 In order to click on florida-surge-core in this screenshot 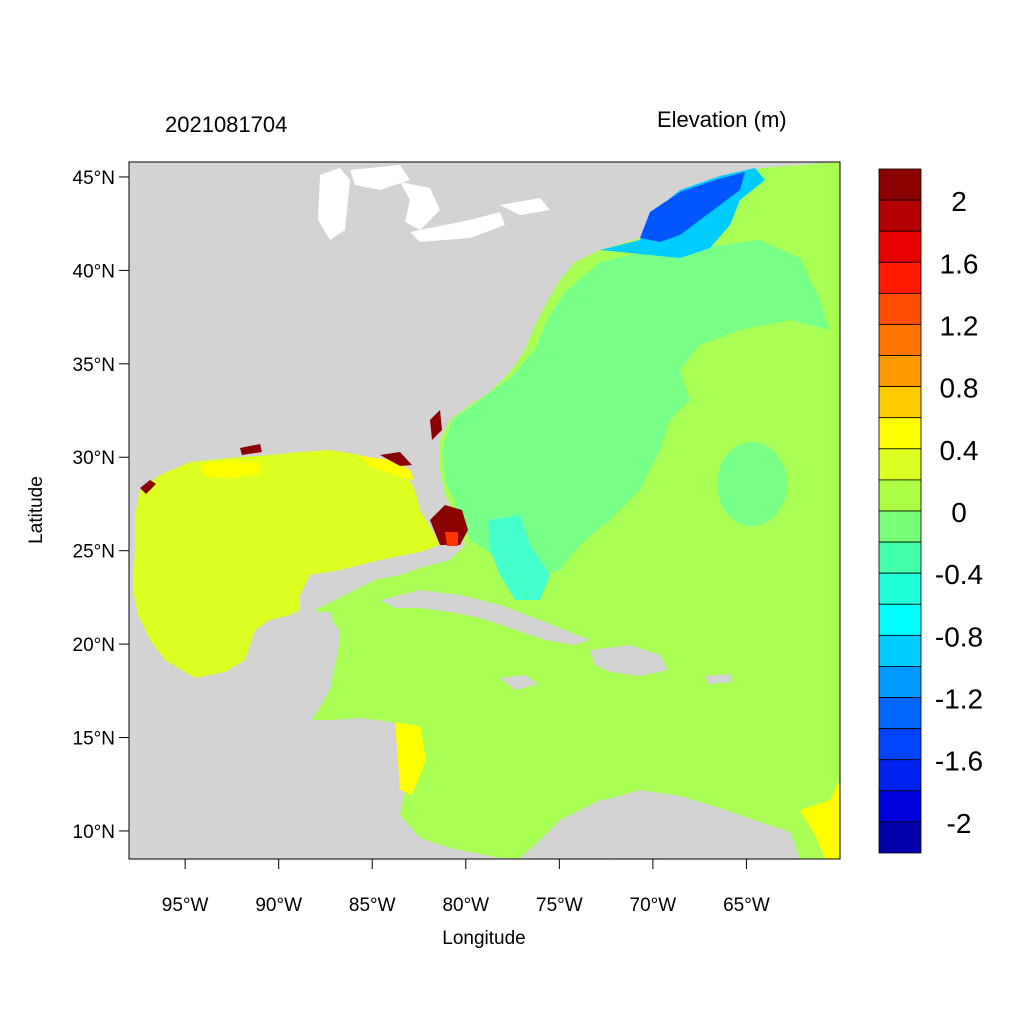, I will do `click(451, 539)`.